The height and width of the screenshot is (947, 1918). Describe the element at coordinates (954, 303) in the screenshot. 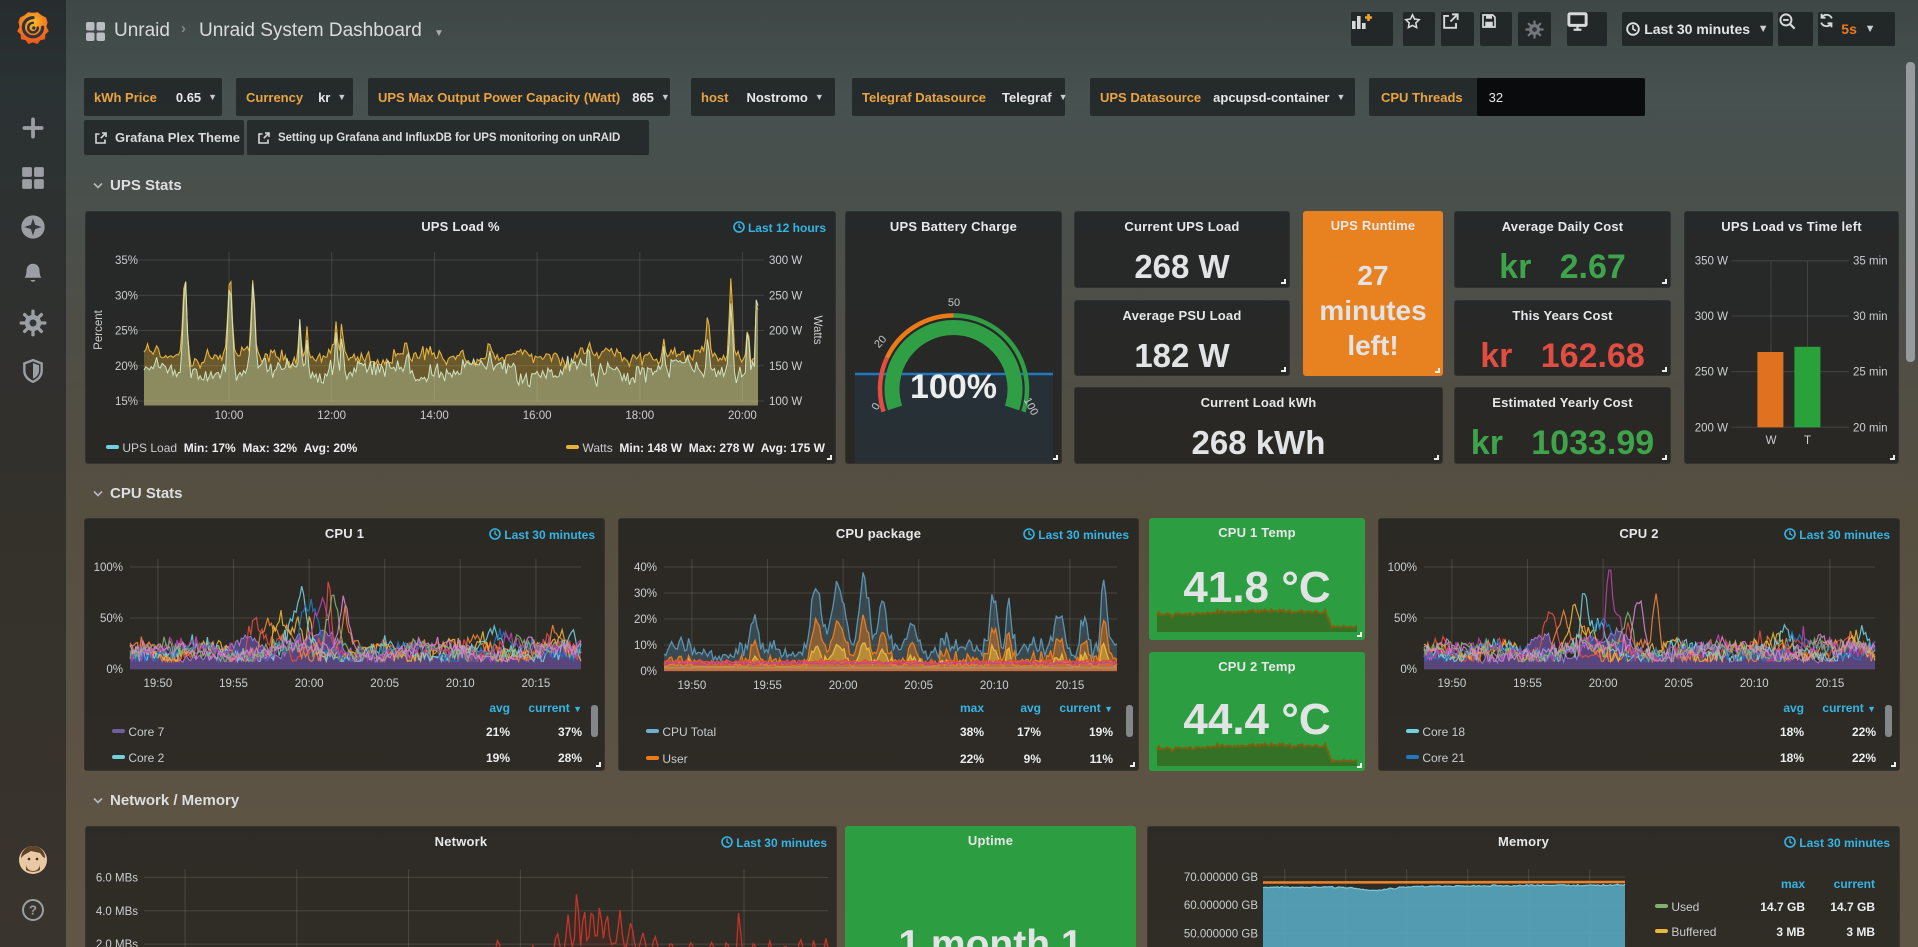

I see `svg-text: 50` at that location.